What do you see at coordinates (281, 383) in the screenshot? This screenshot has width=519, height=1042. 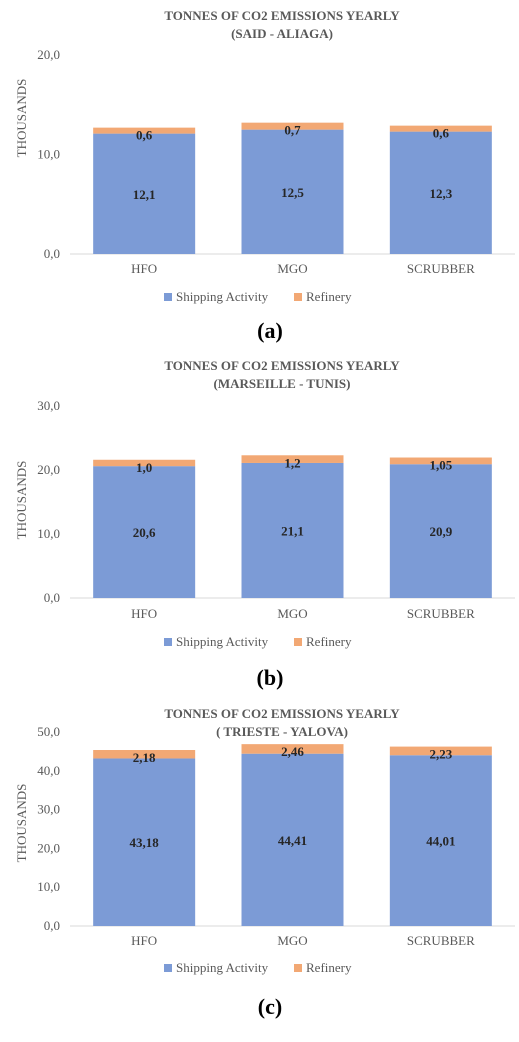 I see `chart-subtitle: (MARSEILLE - TUNIS)` at bounding box center [281, 383].